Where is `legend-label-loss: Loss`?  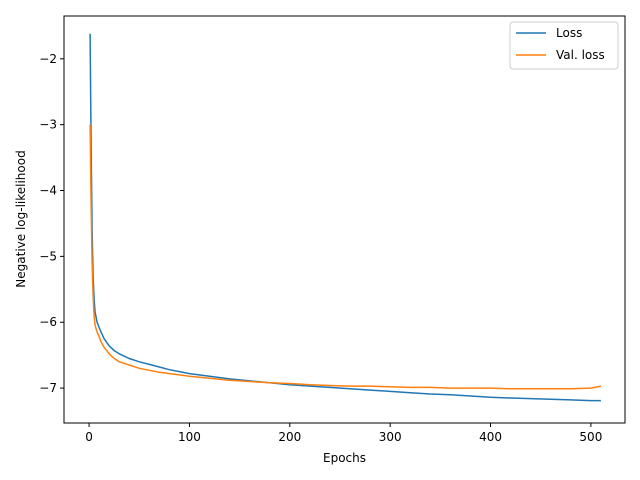
legend-label-loss: Loss is located at coordinates (569, 33).